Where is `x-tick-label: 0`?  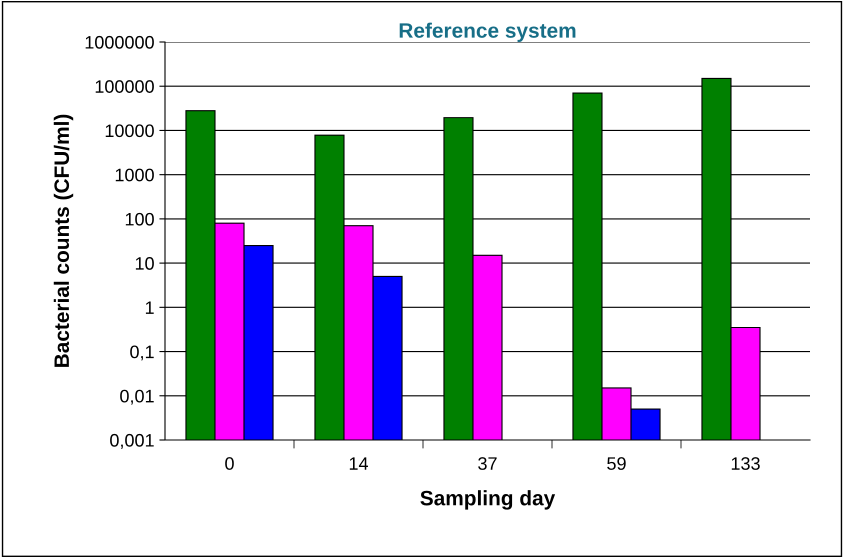
x-tick-label: 0 is located at coordinates (229, 463).